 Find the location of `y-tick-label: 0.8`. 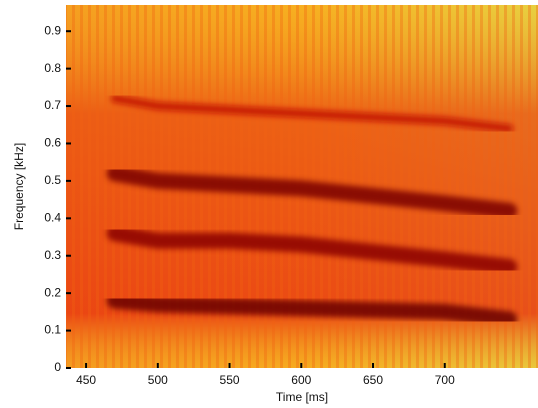

y-tick-label: 0.8 is located at coordinates (52, 68).